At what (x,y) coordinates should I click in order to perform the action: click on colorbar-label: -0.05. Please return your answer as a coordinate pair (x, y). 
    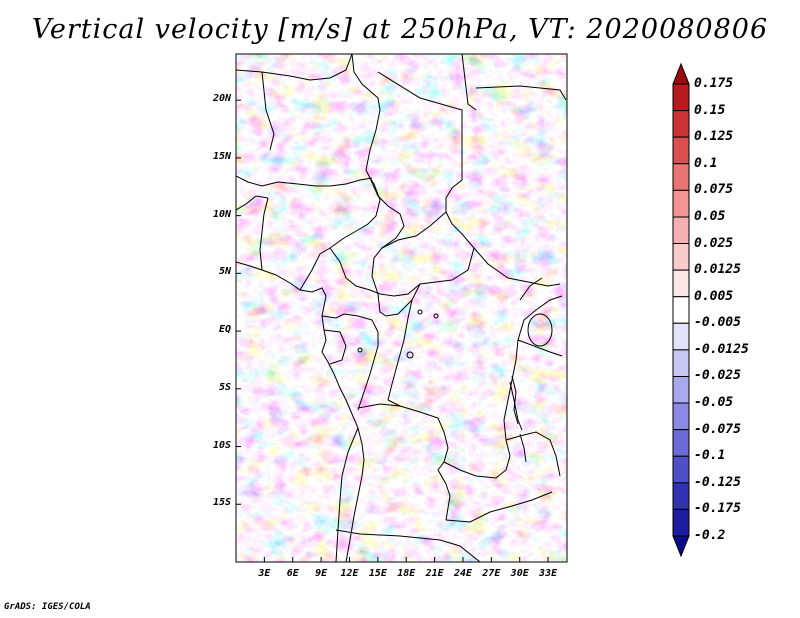
    Looking at the image, I should click on (714, 403).